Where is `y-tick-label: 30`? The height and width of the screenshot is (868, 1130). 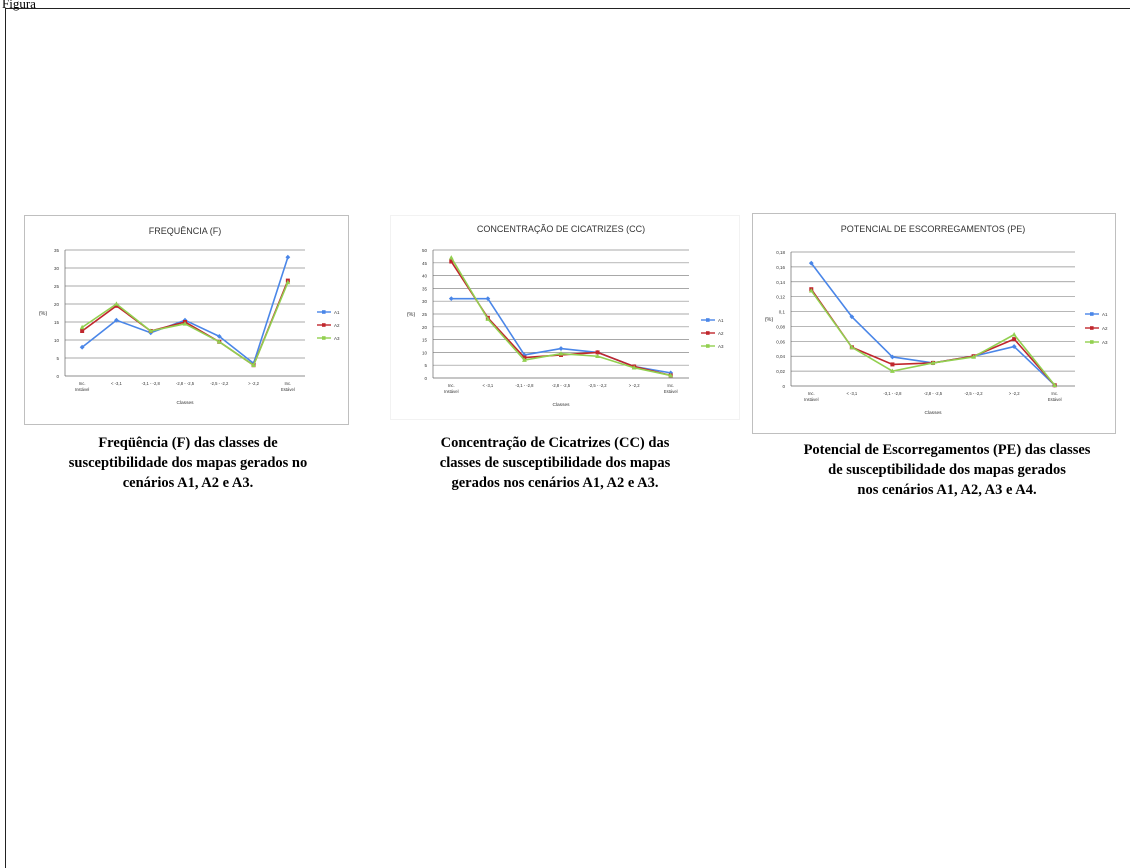
y-tick-label: 30 is located at coordinates (425, 301).